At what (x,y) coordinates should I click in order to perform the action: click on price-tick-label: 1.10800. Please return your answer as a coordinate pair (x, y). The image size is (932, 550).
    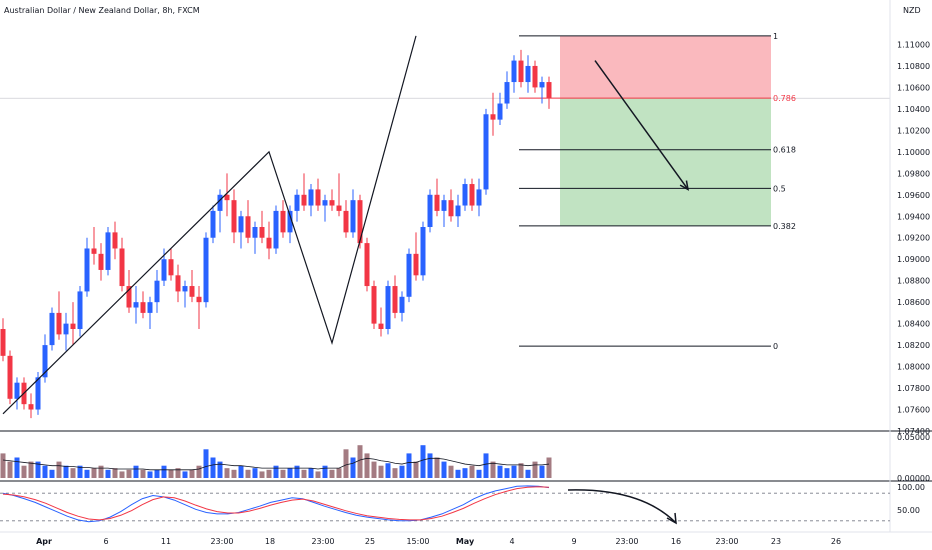
    Looking at the image, I should click on (913, 66).